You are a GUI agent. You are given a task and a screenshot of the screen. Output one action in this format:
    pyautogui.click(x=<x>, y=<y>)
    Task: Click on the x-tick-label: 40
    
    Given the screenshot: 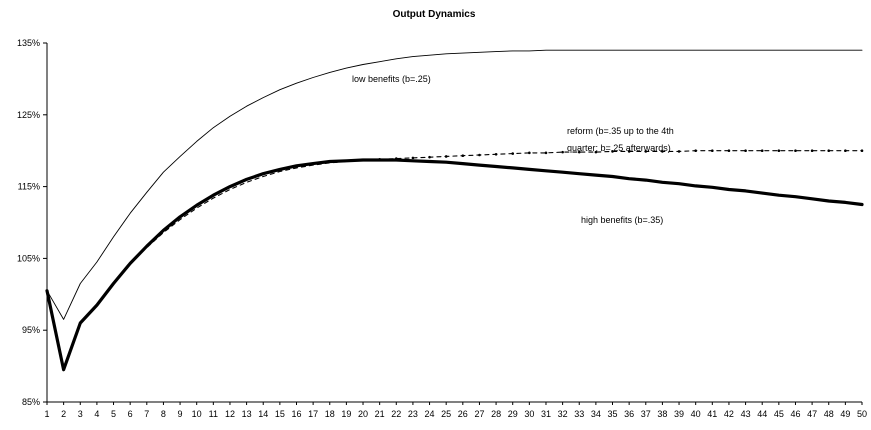 What is the action you would take?
    pyautogui.click(x=696, y=414)
    